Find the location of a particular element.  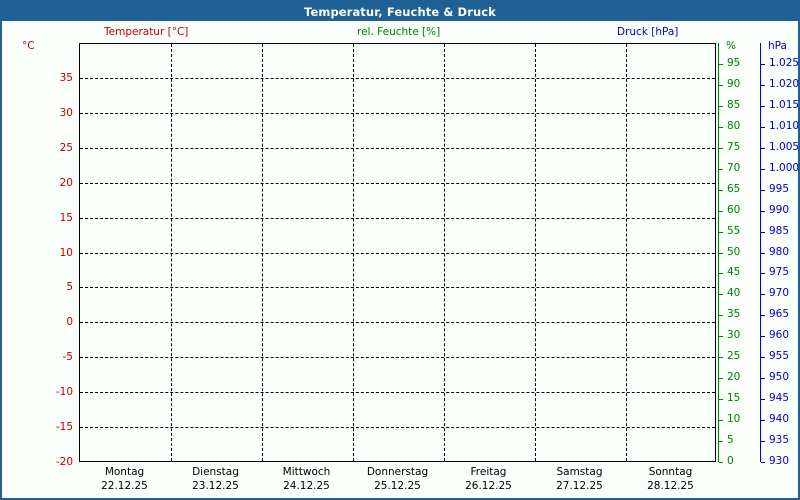

pressure-tick-label: 935 is located at coordinates (779, 440).